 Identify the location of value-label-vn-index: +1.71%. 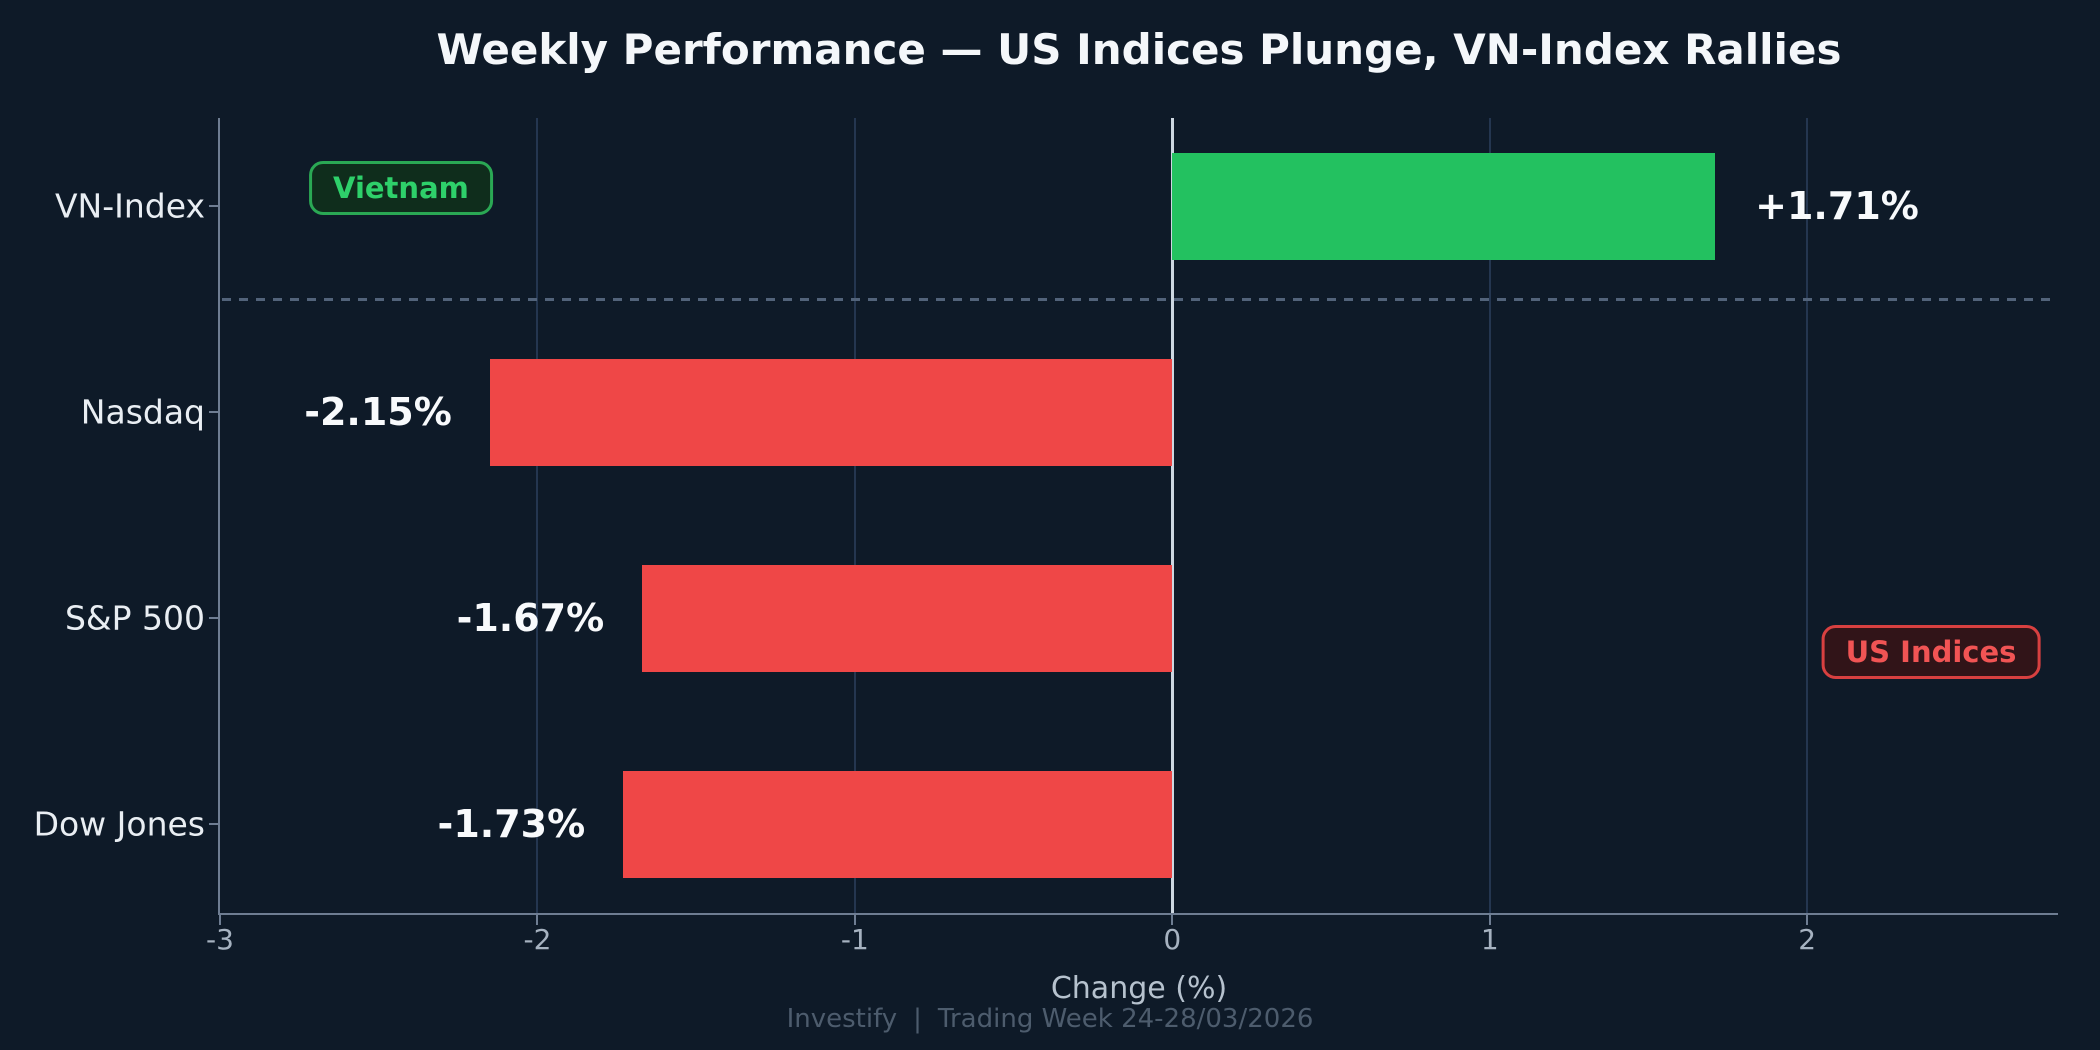
(1837, 206).